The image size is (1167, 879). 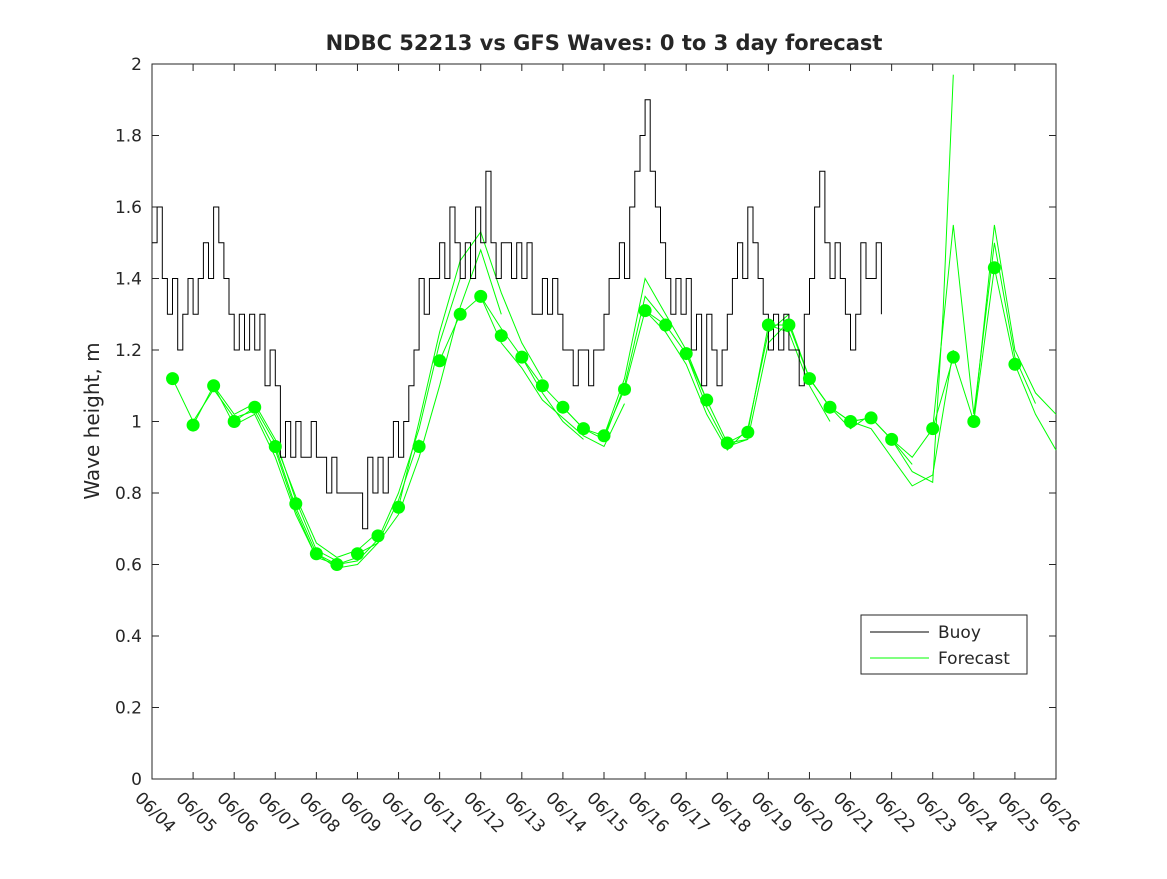 What do you see at coordinates (853, 812) in the screenshot?
I see `x-tick-label: 06/21` at bounding box center [853, 812].